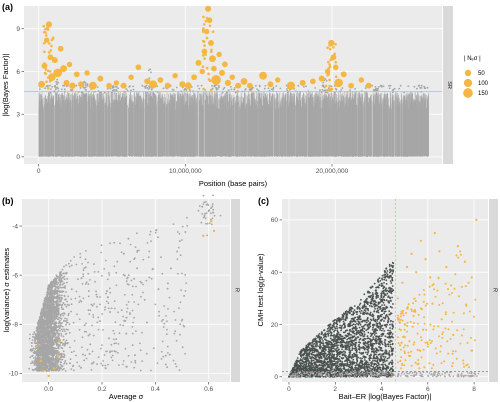  I want to click on panel-a-y-title: |log(Bayes Factor)|, so click(5, 84).